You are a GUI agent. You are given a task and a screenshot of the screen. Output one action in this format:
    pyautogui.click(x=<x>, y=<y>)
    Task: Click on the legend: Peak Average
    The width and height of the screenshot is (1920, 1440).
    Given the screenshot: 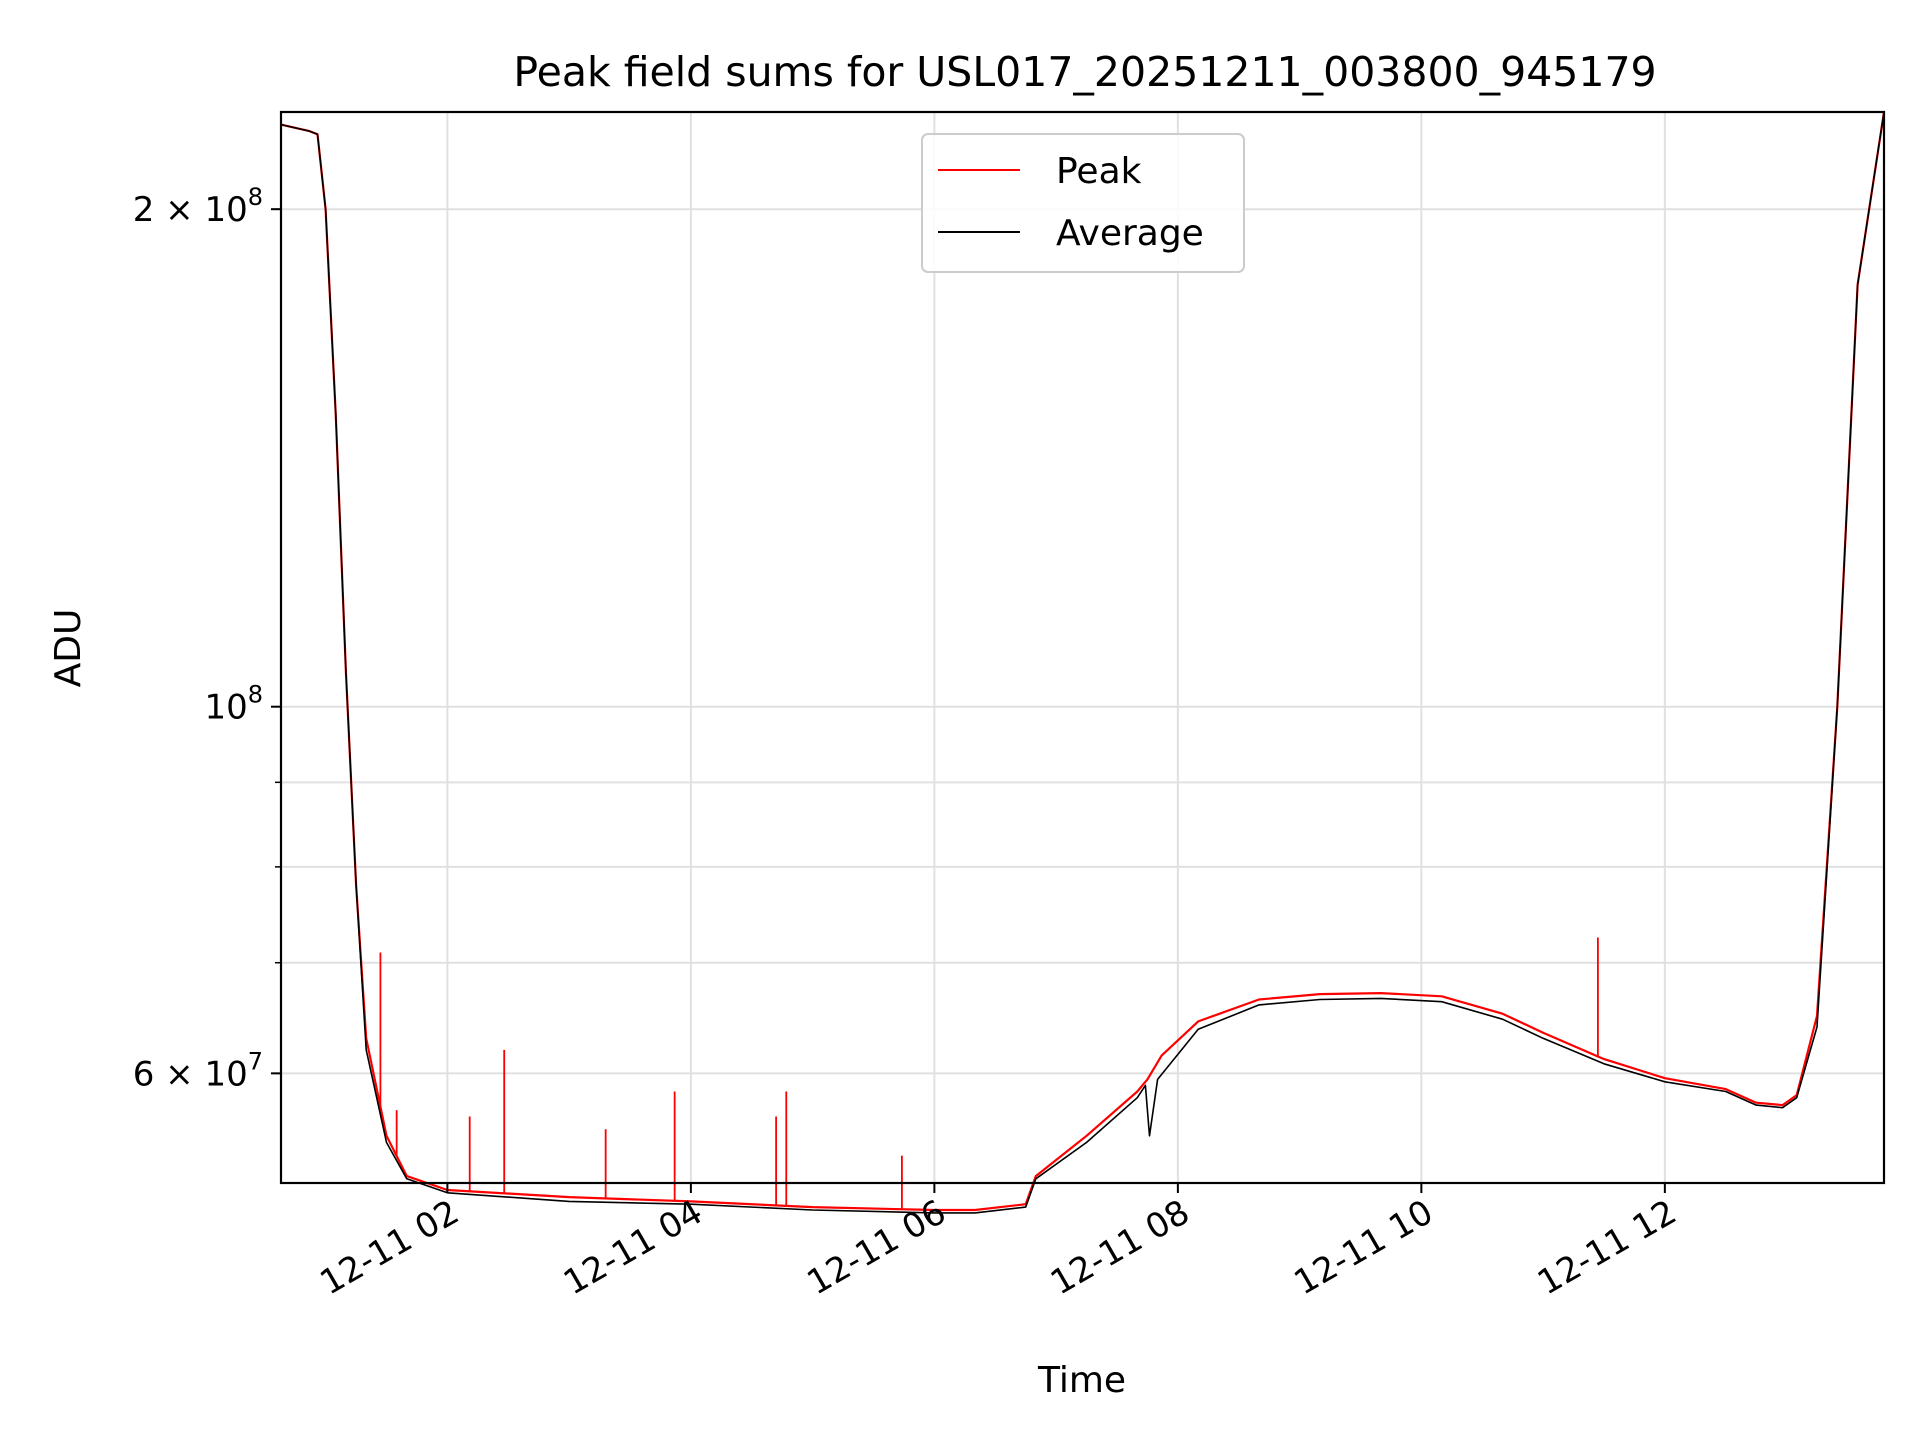 What is the action you would take?
    pyautogui.click(x=1083, y=203)
    